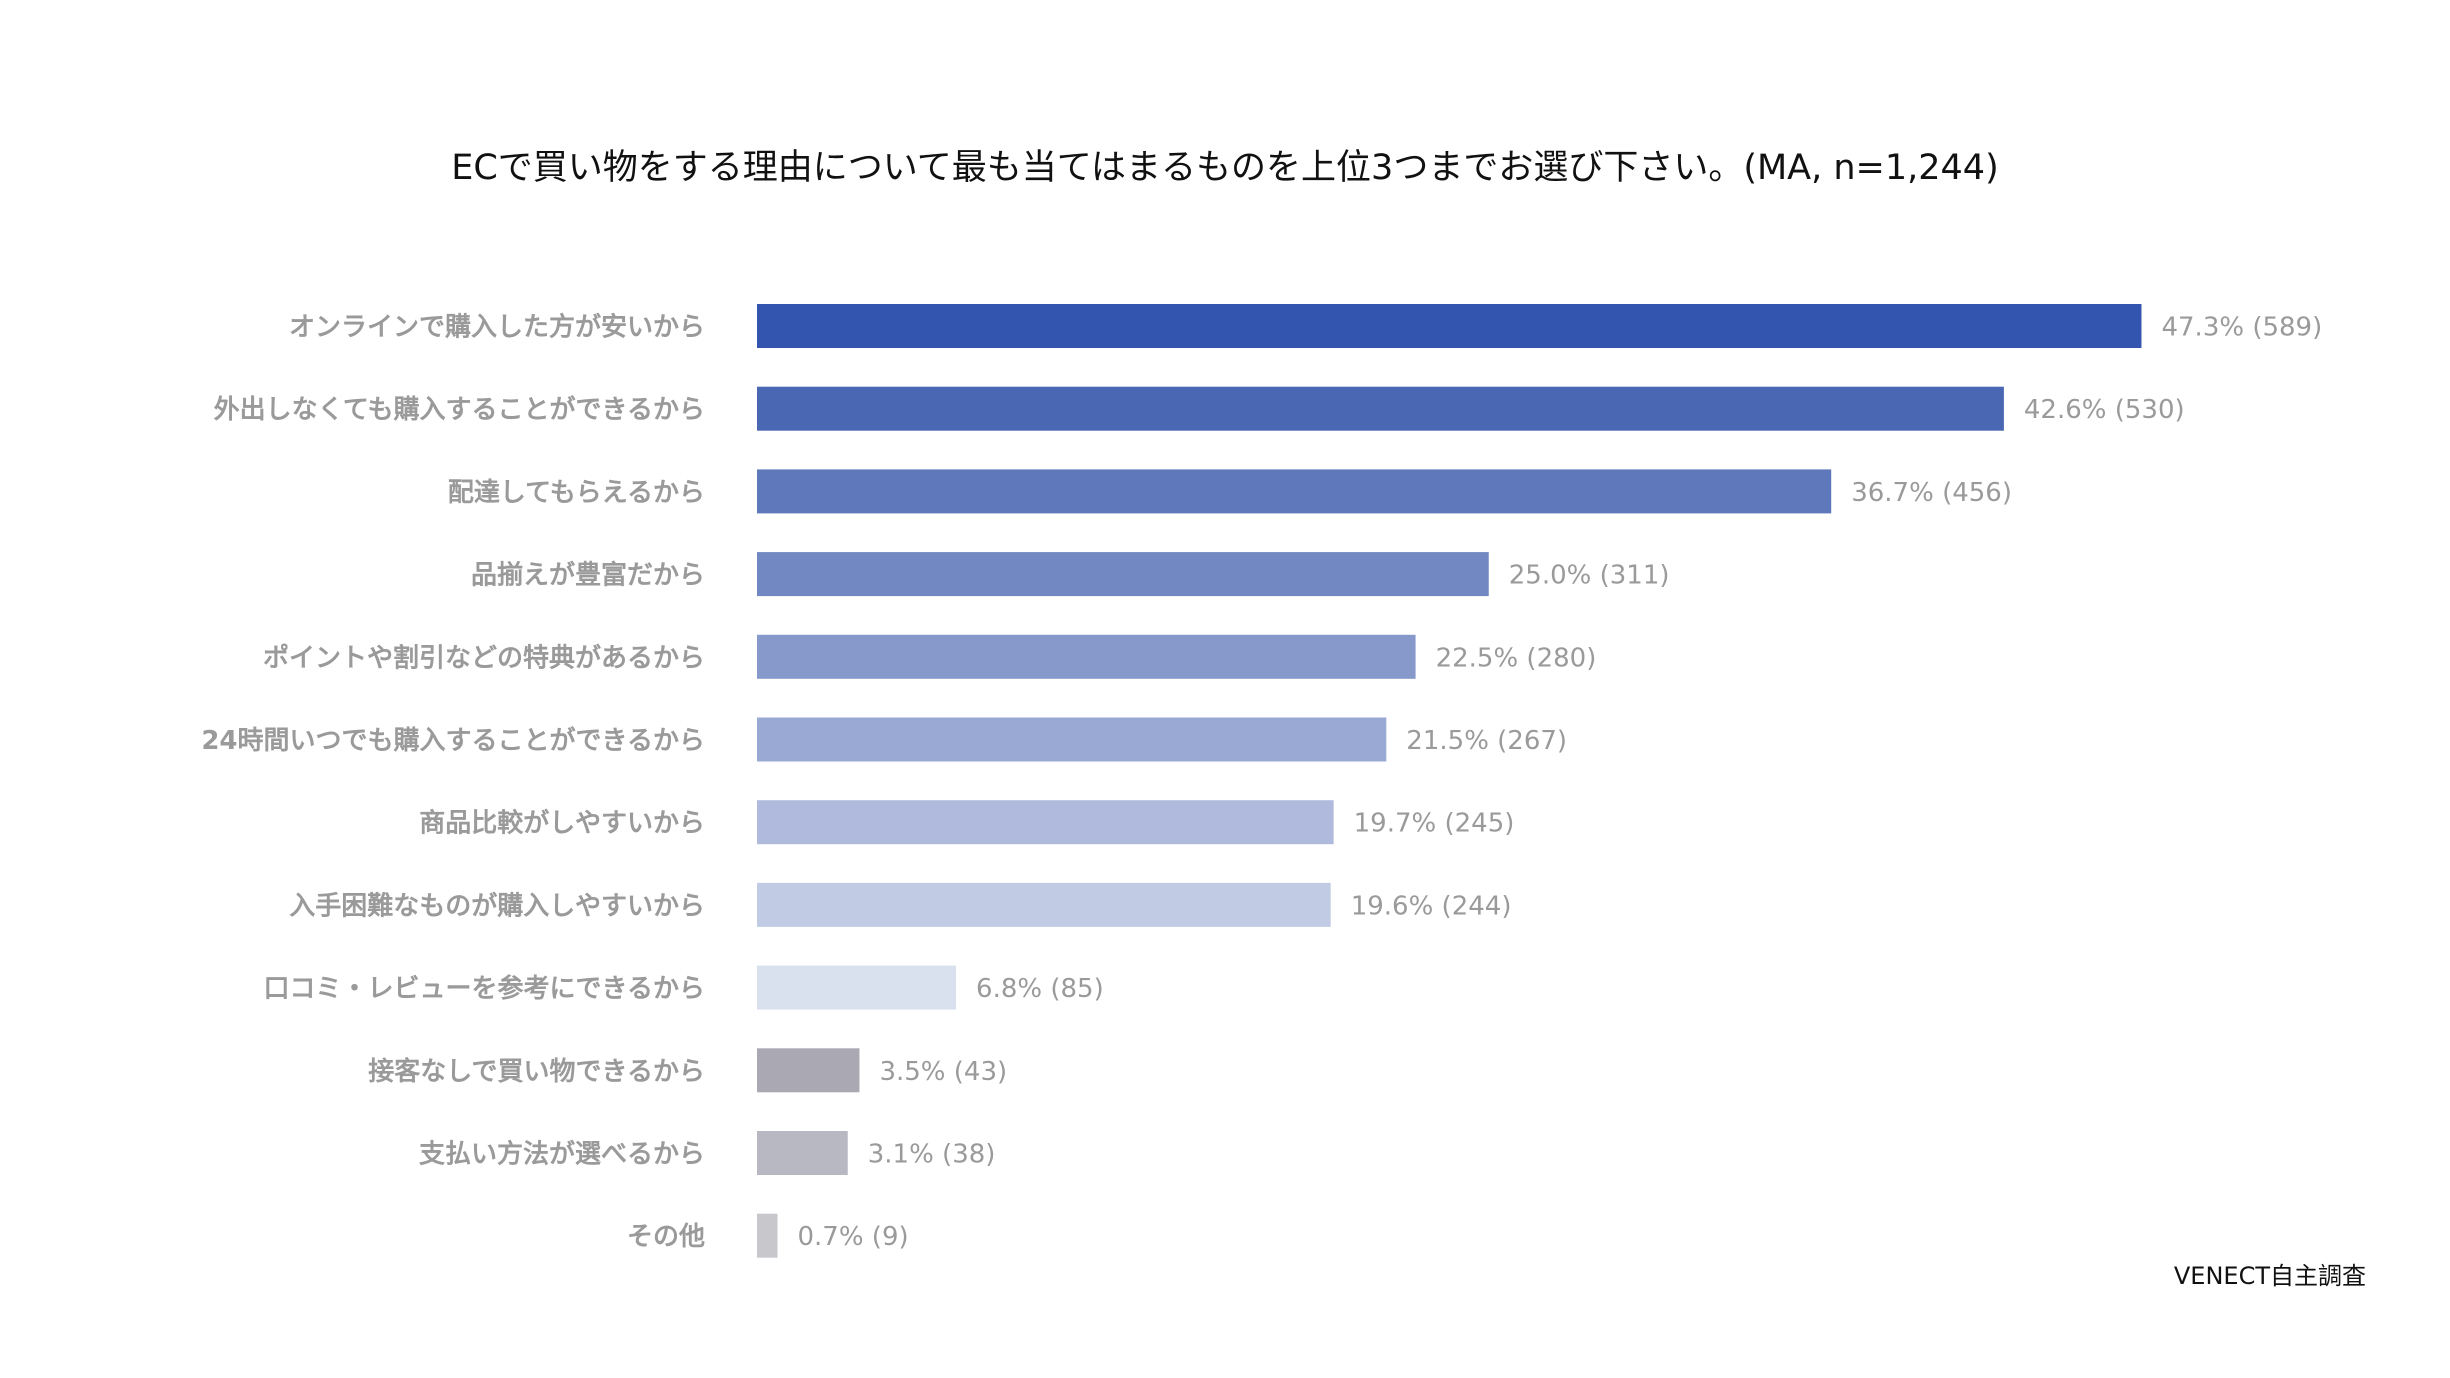 The height and width of the screenshot is (1378, 2450). I want to click on value-label: 6.8% (85), so click(1040, 989).